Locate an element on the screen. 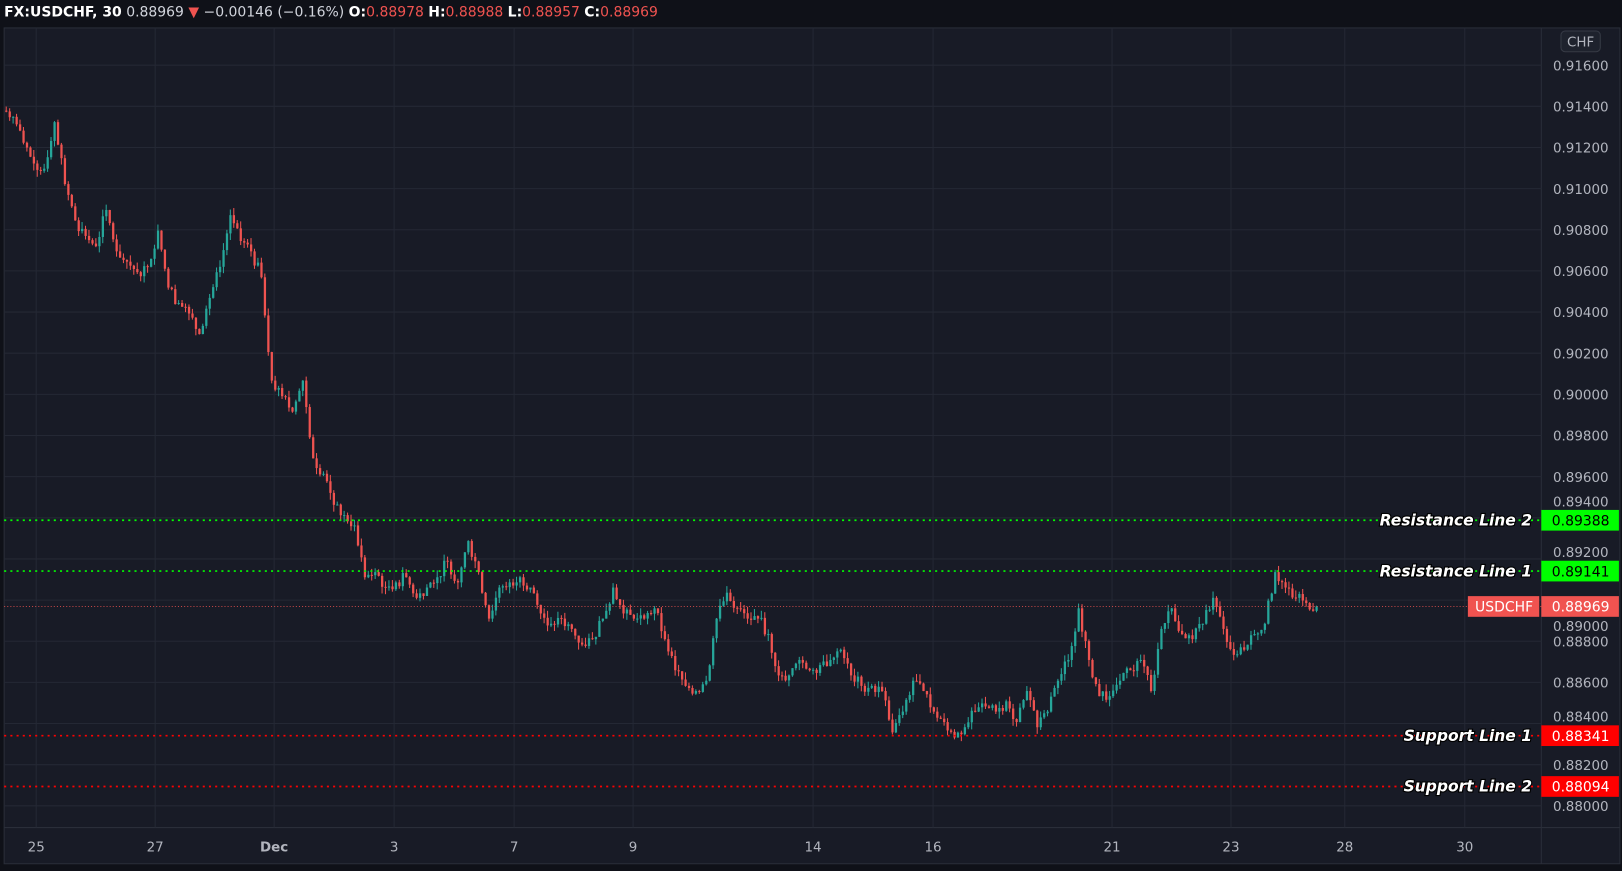  symbol: FX:USDCHF, 30 is located at coordinates (63, 13).